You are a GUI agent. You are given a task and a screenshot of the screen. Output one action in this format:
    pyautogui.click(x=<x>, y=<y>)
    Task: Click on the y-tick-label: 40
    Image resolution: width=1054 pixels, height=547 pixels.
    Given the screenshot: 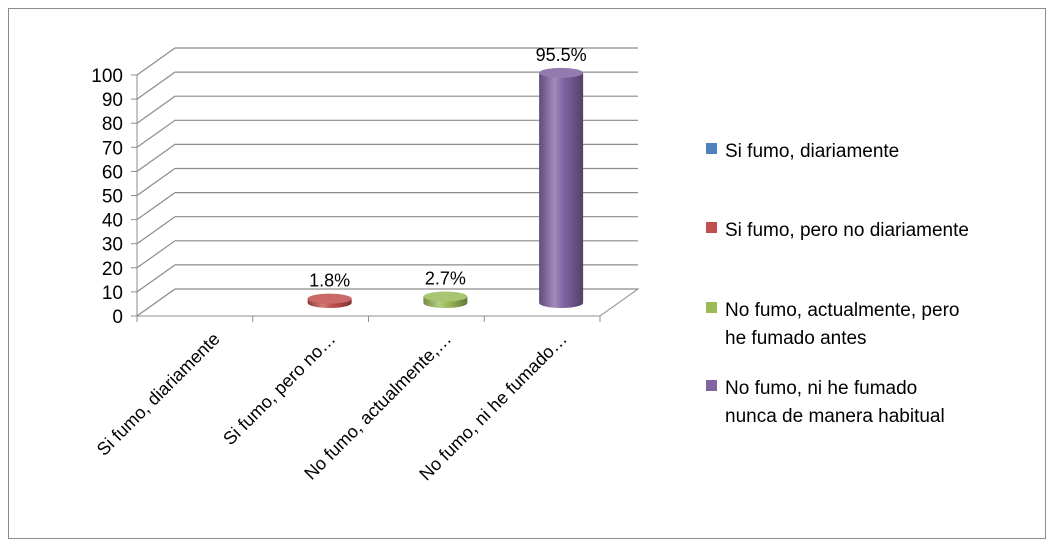 What is the action you would take?
    pyautogui.click(x=112, y=221)
    